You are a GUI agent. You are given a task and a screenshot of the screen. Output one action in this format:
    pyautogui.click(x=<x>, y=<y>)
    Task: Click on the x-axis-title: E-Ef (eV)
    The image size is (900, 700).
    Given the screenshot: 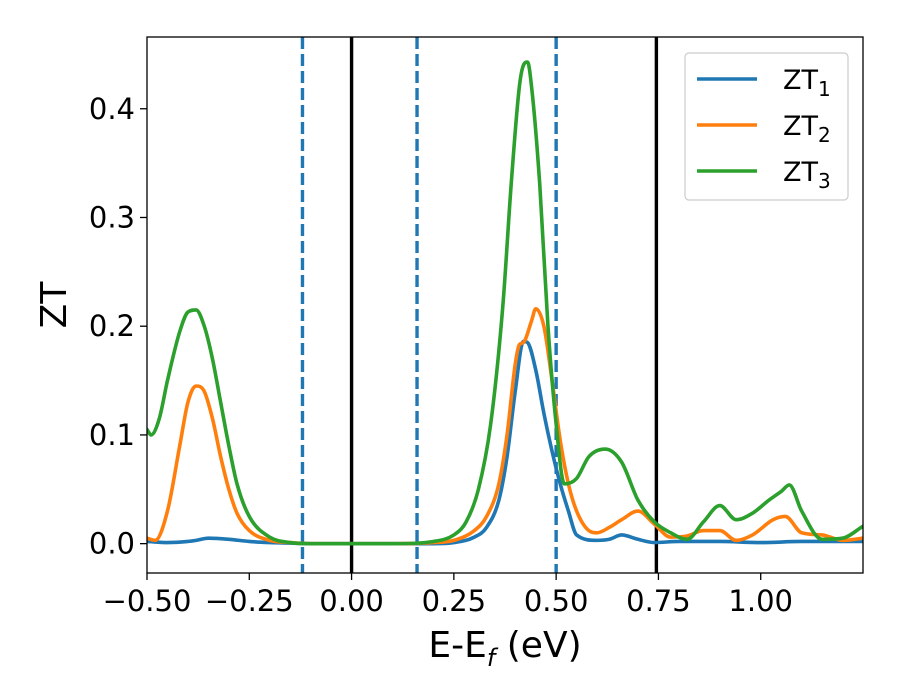 What is the action you would take?
    pyautogui.click(x=504, y=648)
    